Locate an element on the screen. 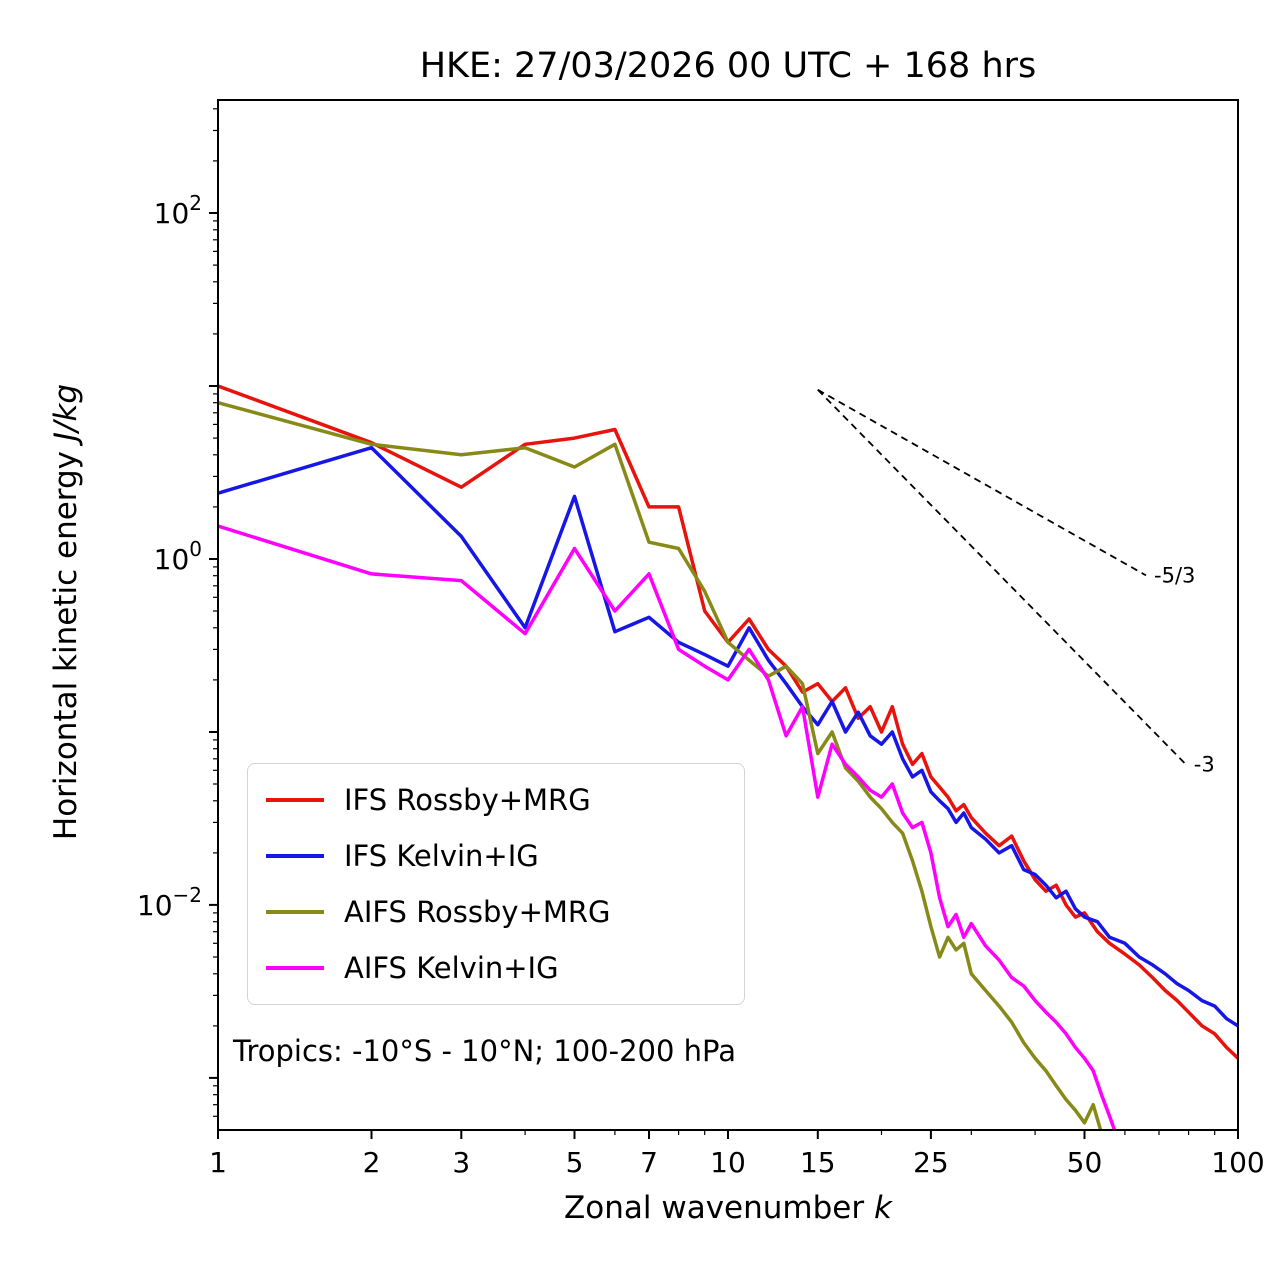 This screenshot has width=1280, height=1288. legend-label: IFS Rossby+MRG is located at coordinates (467, 799).